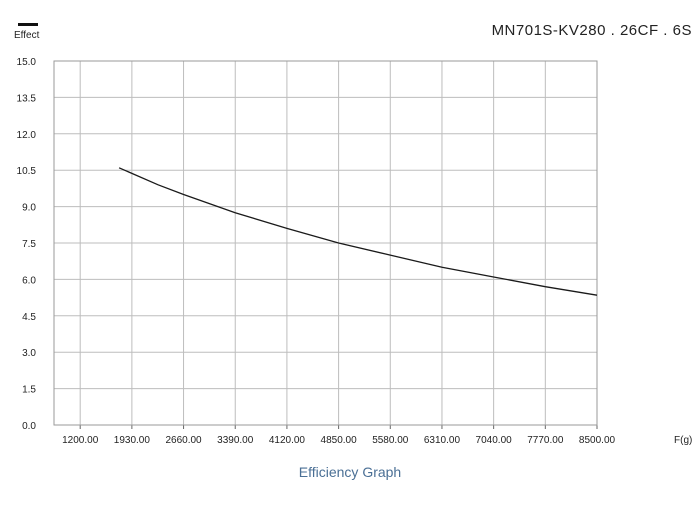  Describe the element at coordinates (29, 208) in the screenshot. I see `y-tick-label: 9.0` at that location.